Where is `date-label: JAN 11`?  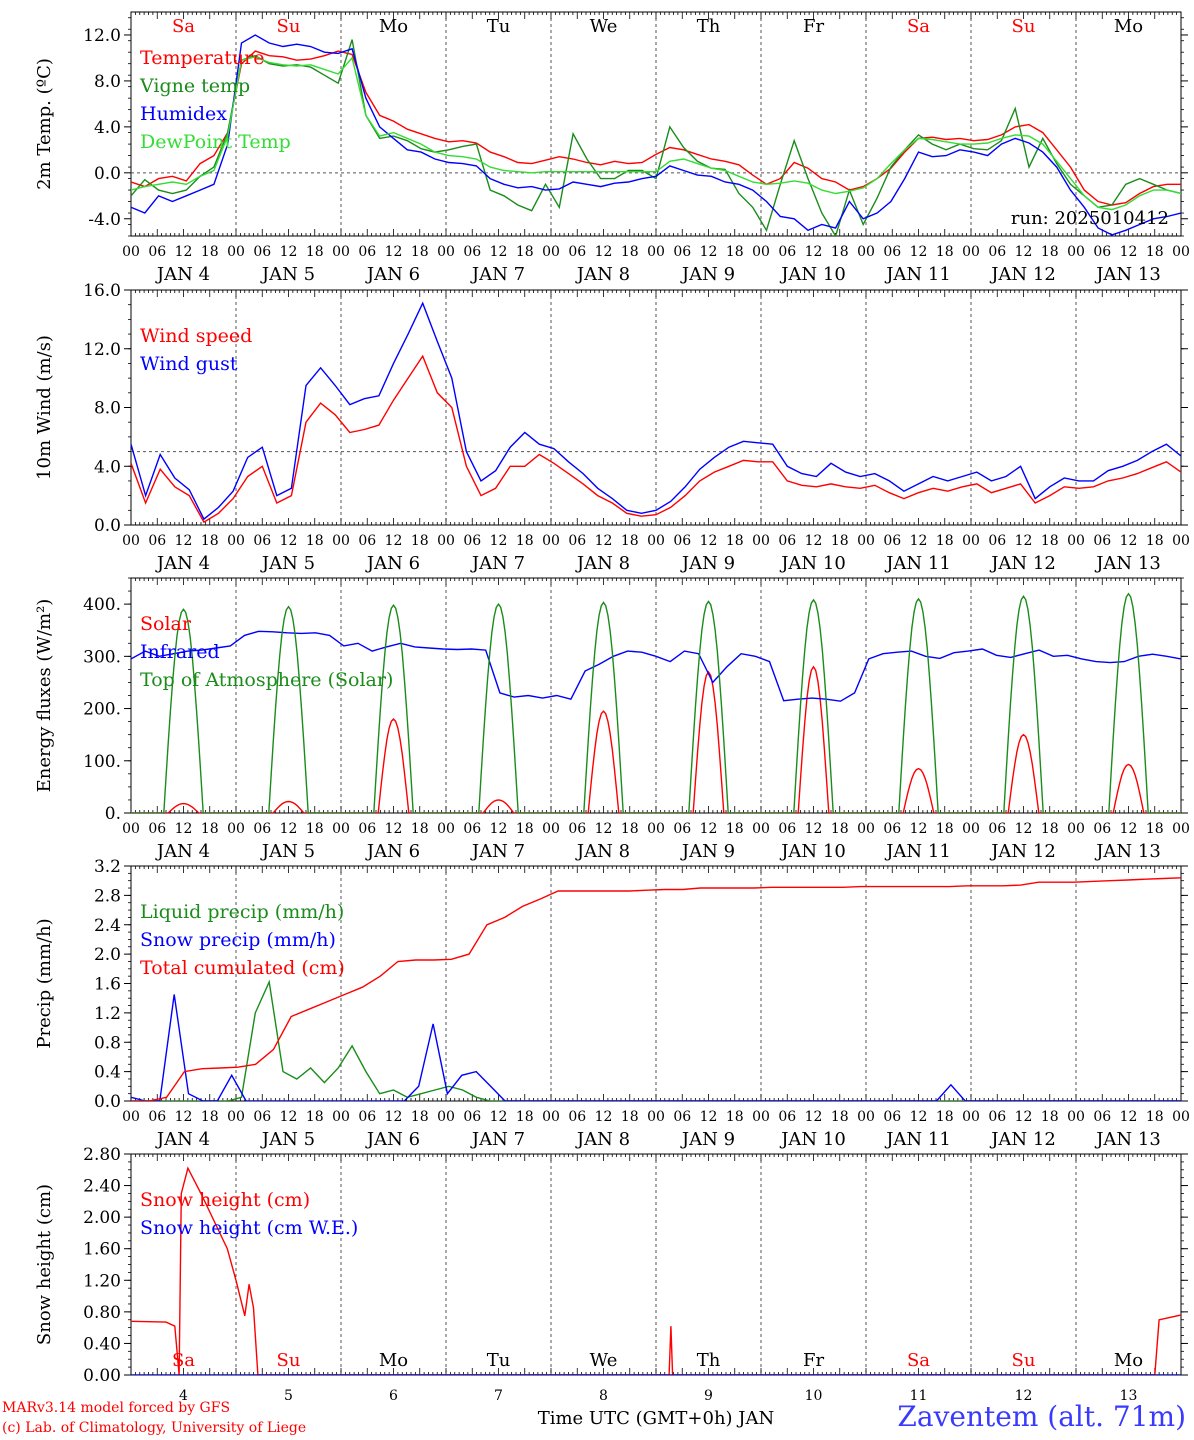
date-label: JAN 11 is located at coordinates (917, 563).